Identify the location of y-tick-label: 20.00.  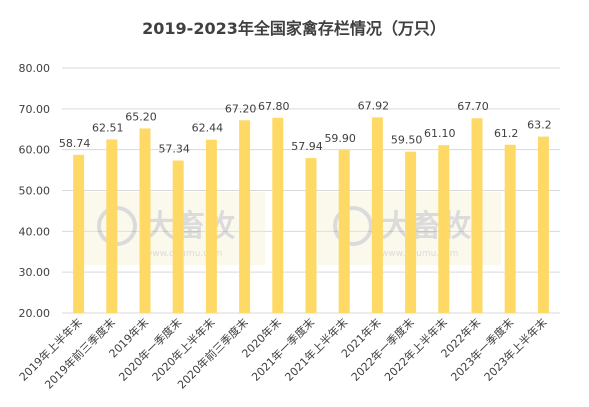
(35, 313).